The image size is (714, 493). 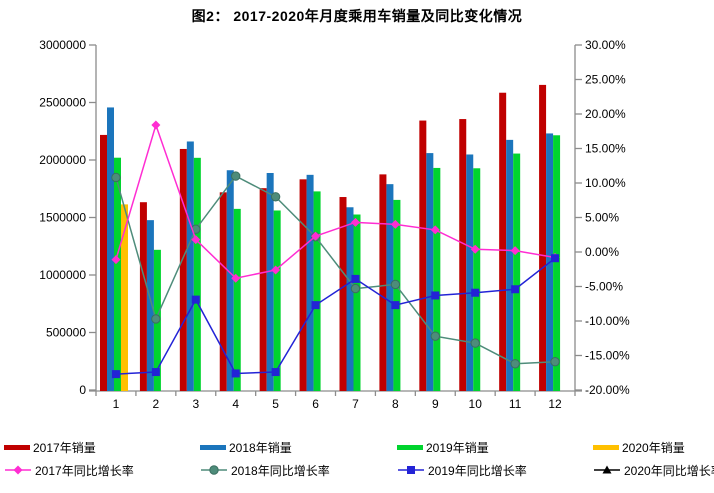 I want to click on right-axis-tick-label: 25.00%, so click(x=605, y=80).